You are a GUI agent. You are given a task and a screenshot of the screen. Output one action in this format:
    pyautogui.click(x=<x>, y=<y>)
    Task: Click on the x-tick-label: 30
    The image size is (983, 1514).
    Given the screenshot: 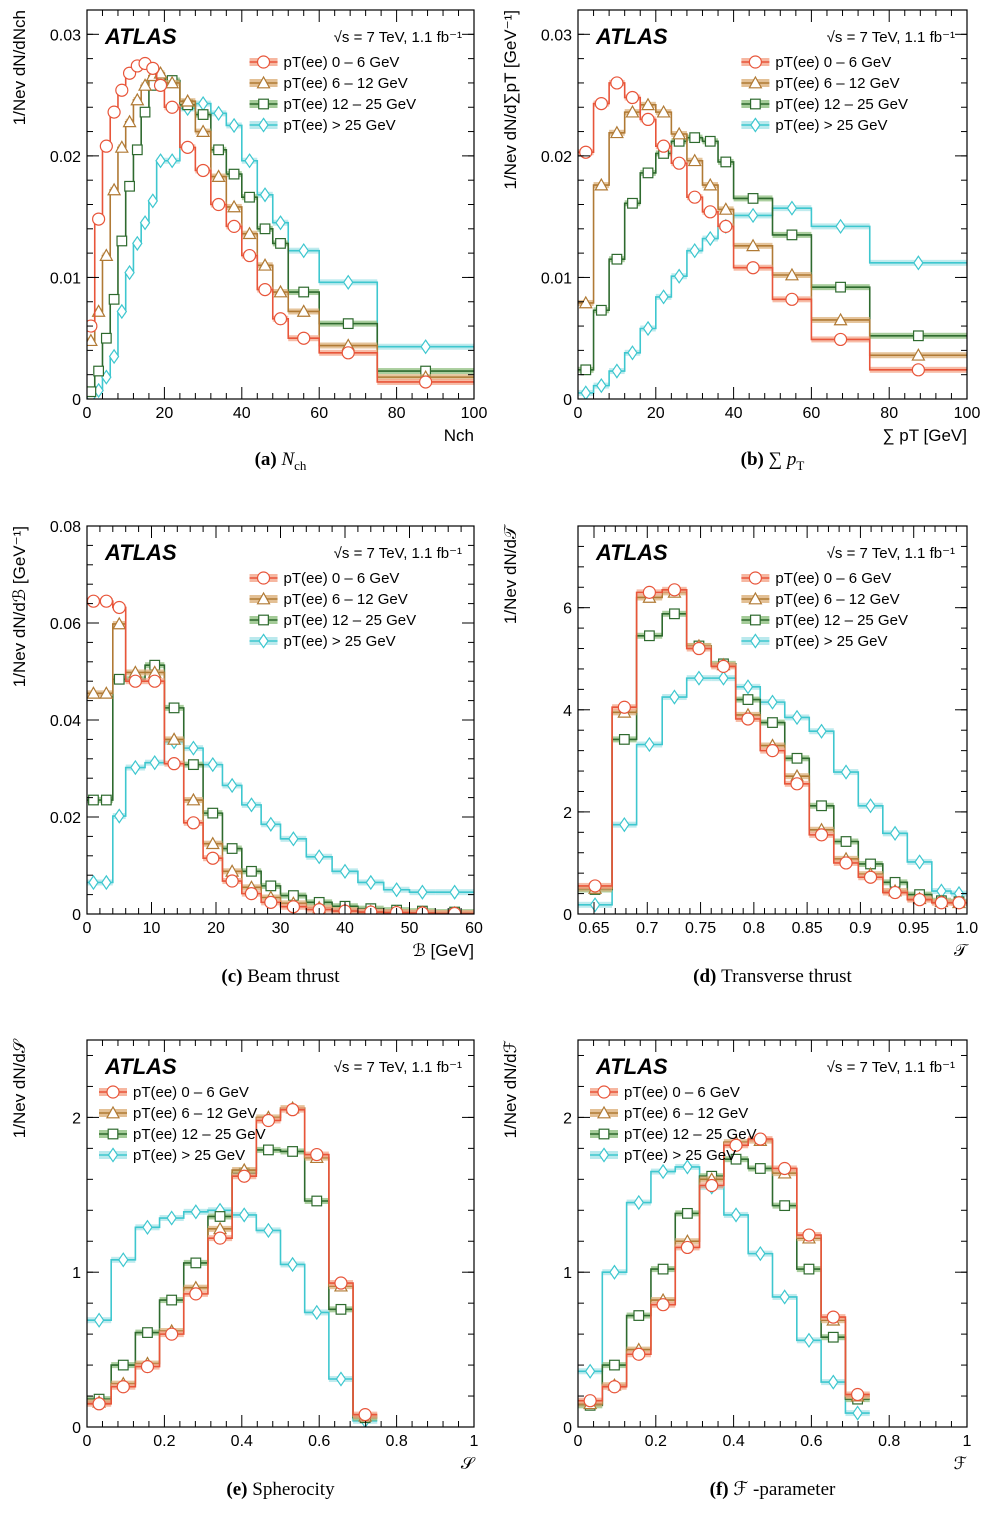 What is the action you would take?
    pyautogui.click(x=281, y=928)
    